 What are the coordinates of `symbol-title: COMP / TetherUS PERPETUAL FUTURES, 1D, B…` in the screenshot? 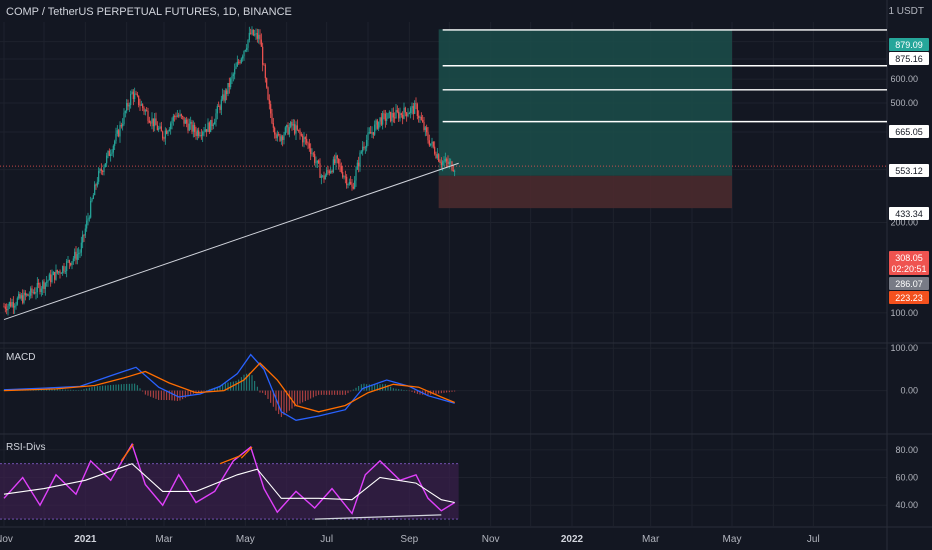 It's located at (149, 12).